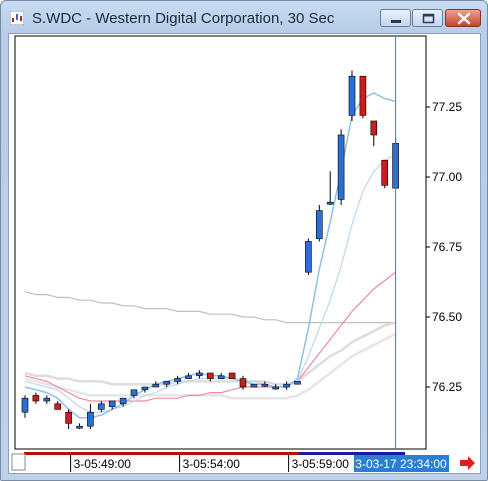 This screenshot has width=488, height=481. I want to click on ma-line-ma-slow, so click(210, 307).